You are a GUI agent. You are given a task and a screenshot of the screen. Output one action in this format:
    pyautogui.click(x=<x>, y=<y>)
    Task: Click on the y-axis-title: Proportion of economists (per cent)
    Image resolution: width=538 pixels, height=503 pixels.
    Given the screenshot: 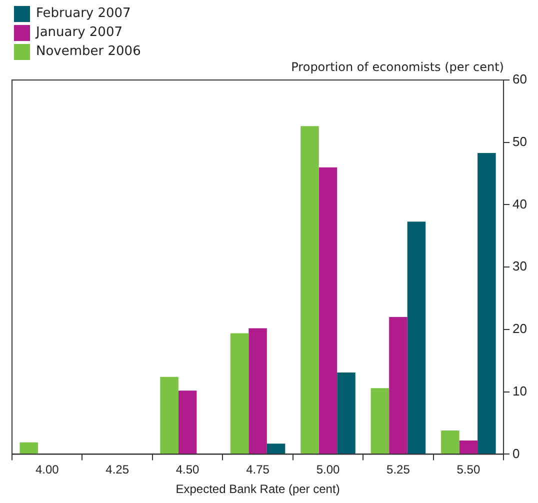 What is the action you would take?
    pyautogui.click(x=397, y=67)
    